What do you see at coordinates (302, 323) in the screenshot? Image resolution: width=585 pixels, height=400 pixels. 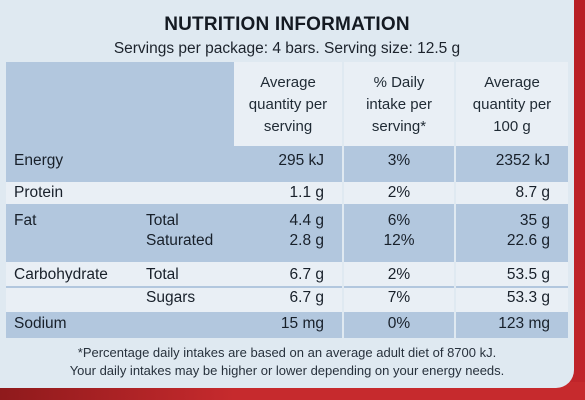 I see `sodium-per-serving: 15 mg` at bounding box center [302, 323].